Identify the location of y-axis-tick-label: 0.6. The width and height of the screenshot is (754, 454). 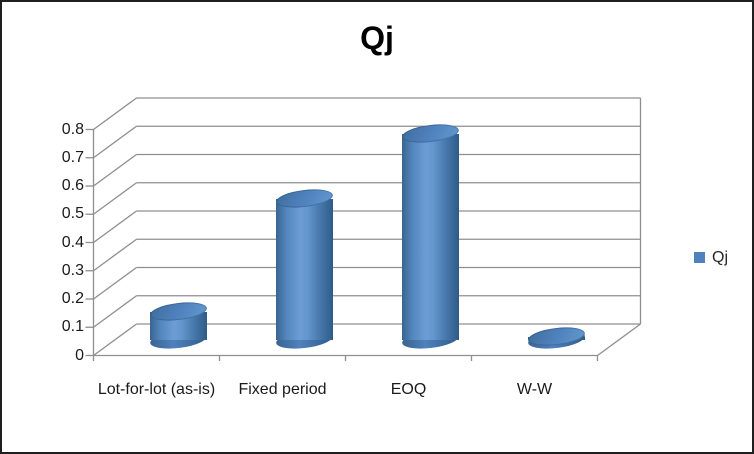
(72, 185).